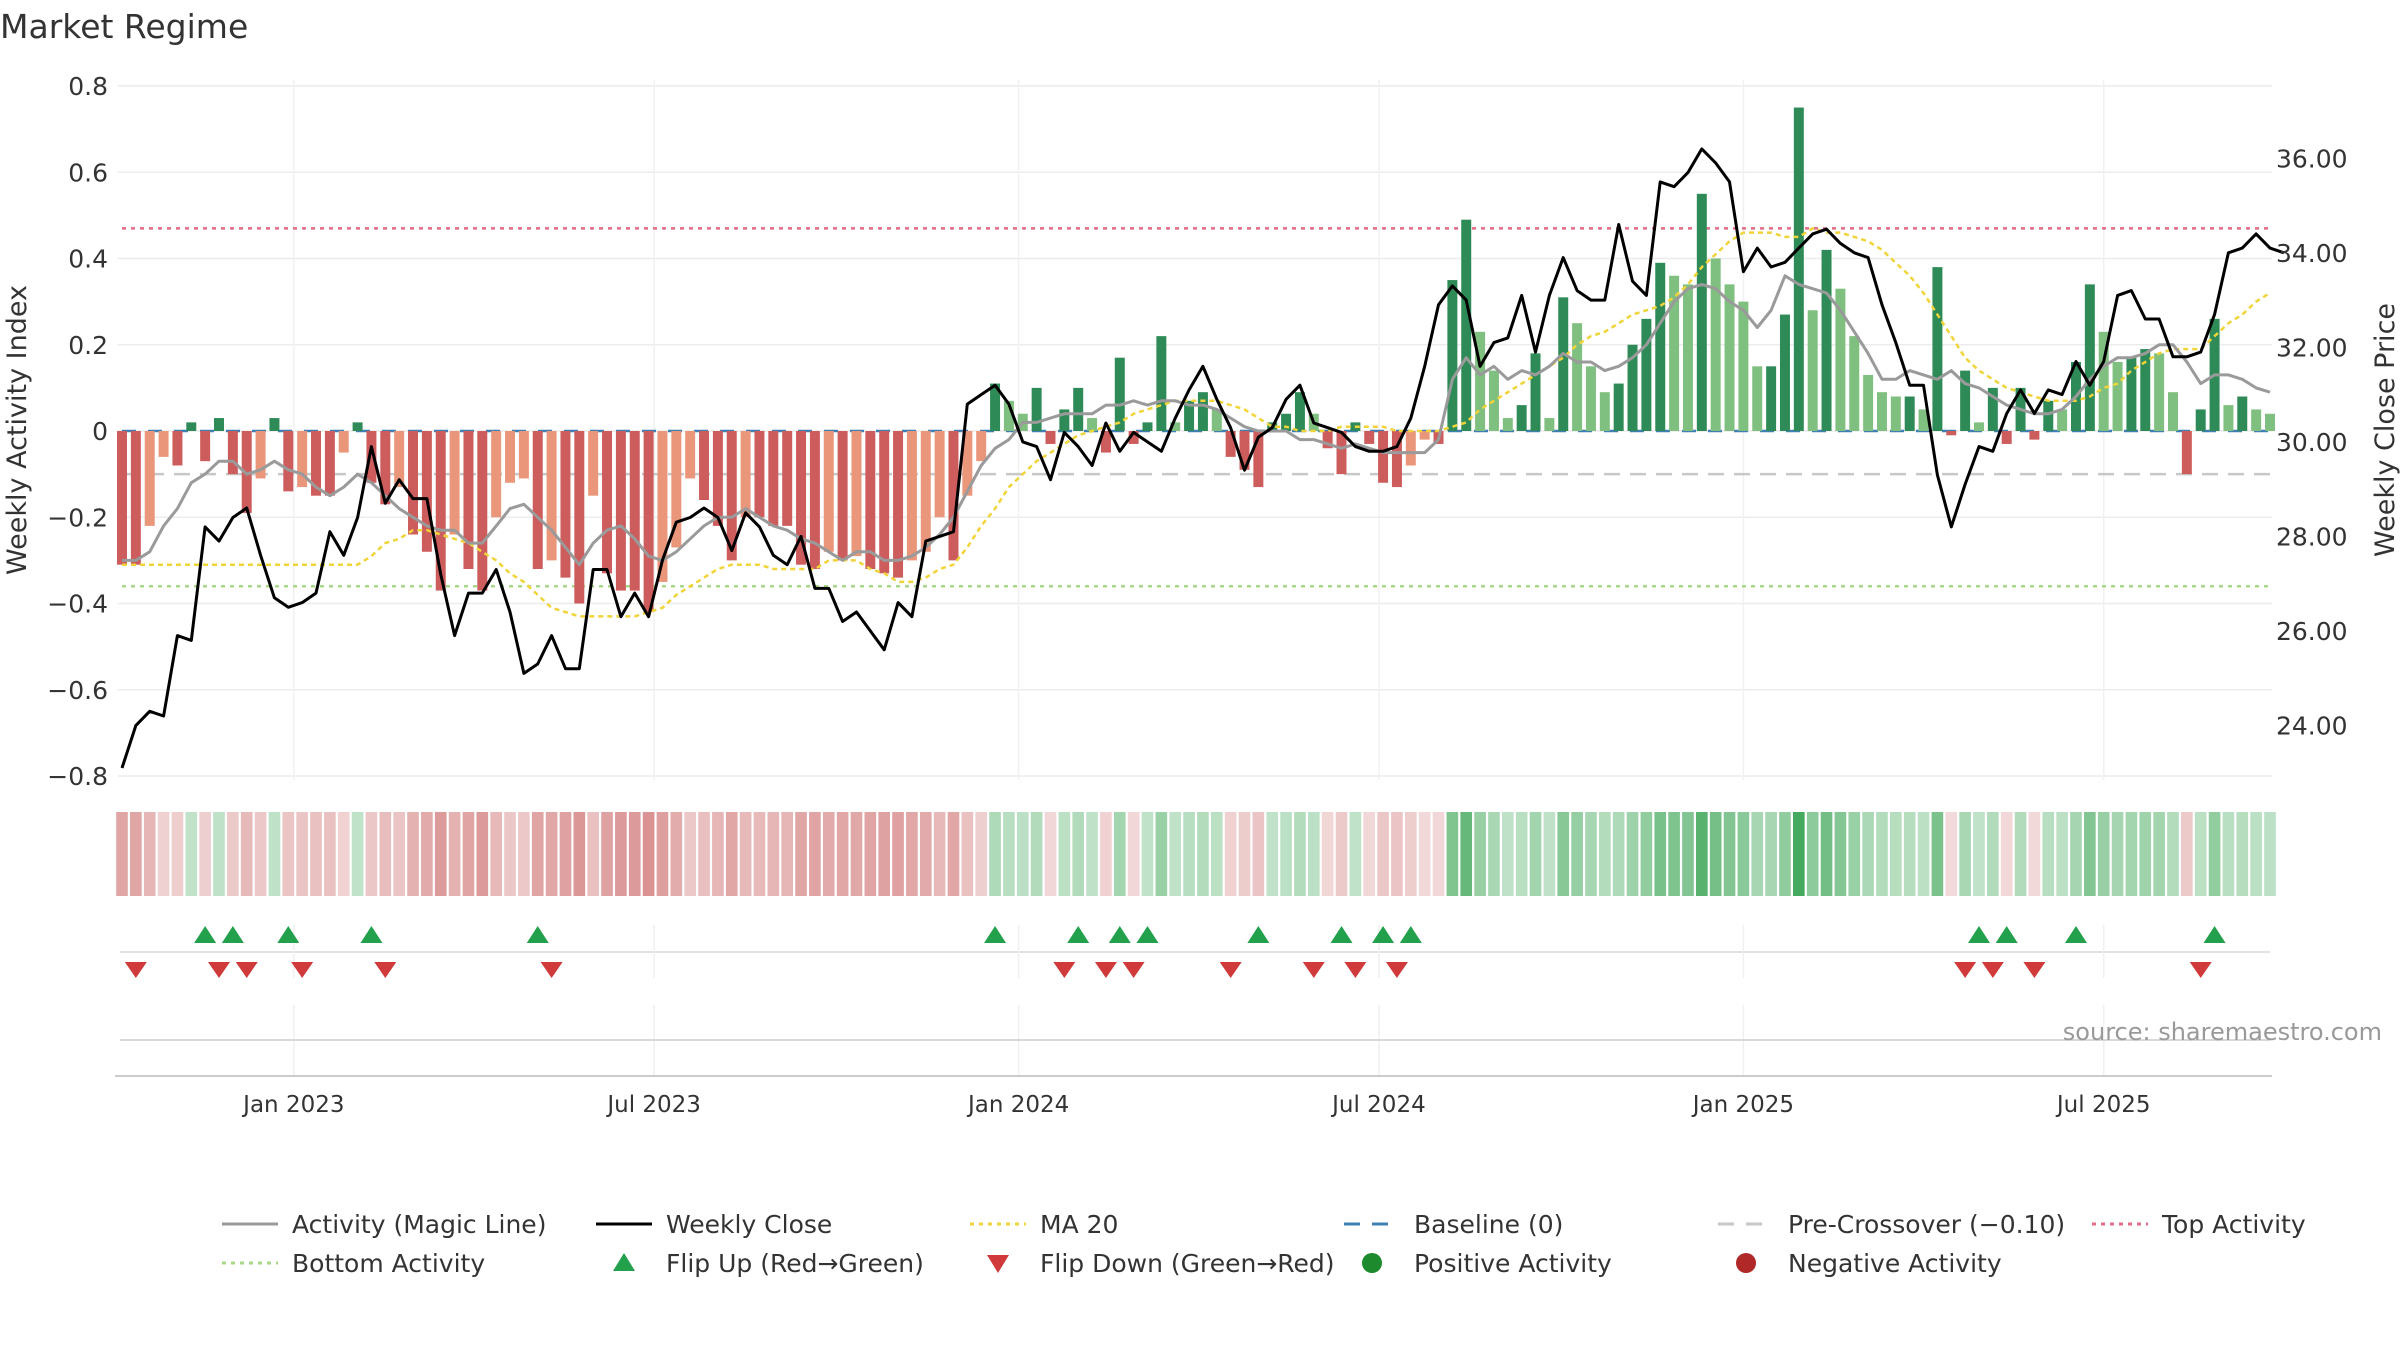  I want to click on y-tick-left: 0, so click(100, 431).